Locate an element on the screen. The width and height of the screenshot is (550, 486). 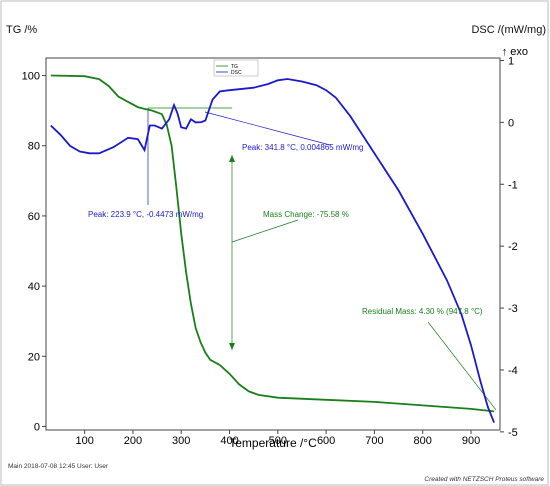
x-tick-label: 800 is located at coordinates (423, 441).